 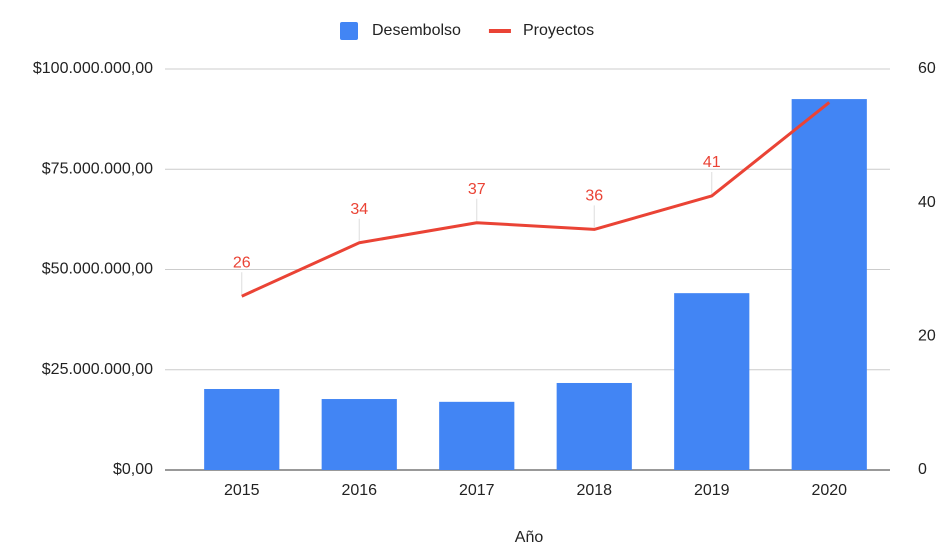 What do you see at coordinates (359, 490) in the screenshot?
I see `x-tick-label: 2016` at bounding box center [359, 490].